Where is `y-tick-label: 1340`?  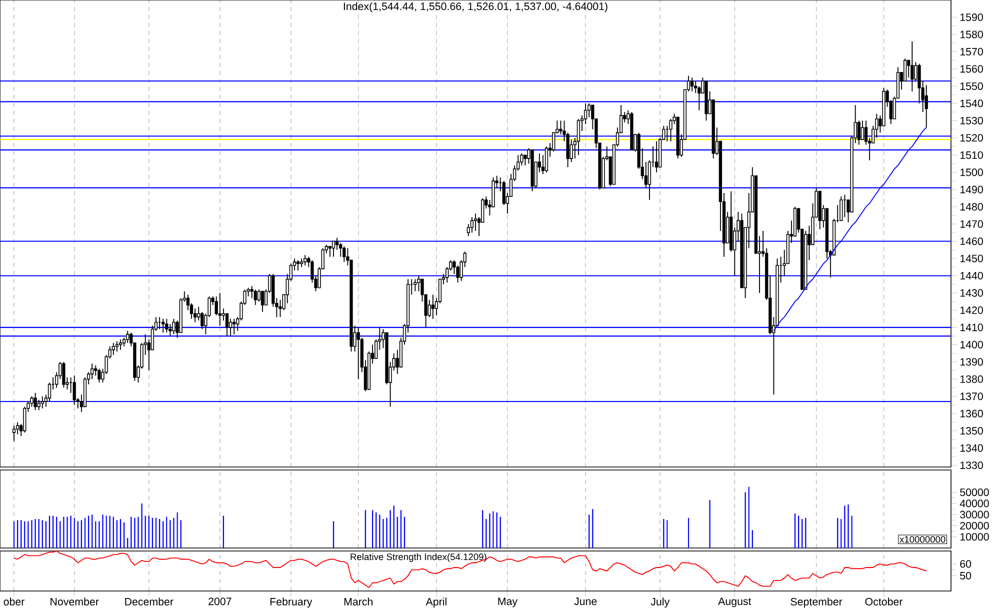
y-tick-label: 1340 is located at coordinates (971, 448).